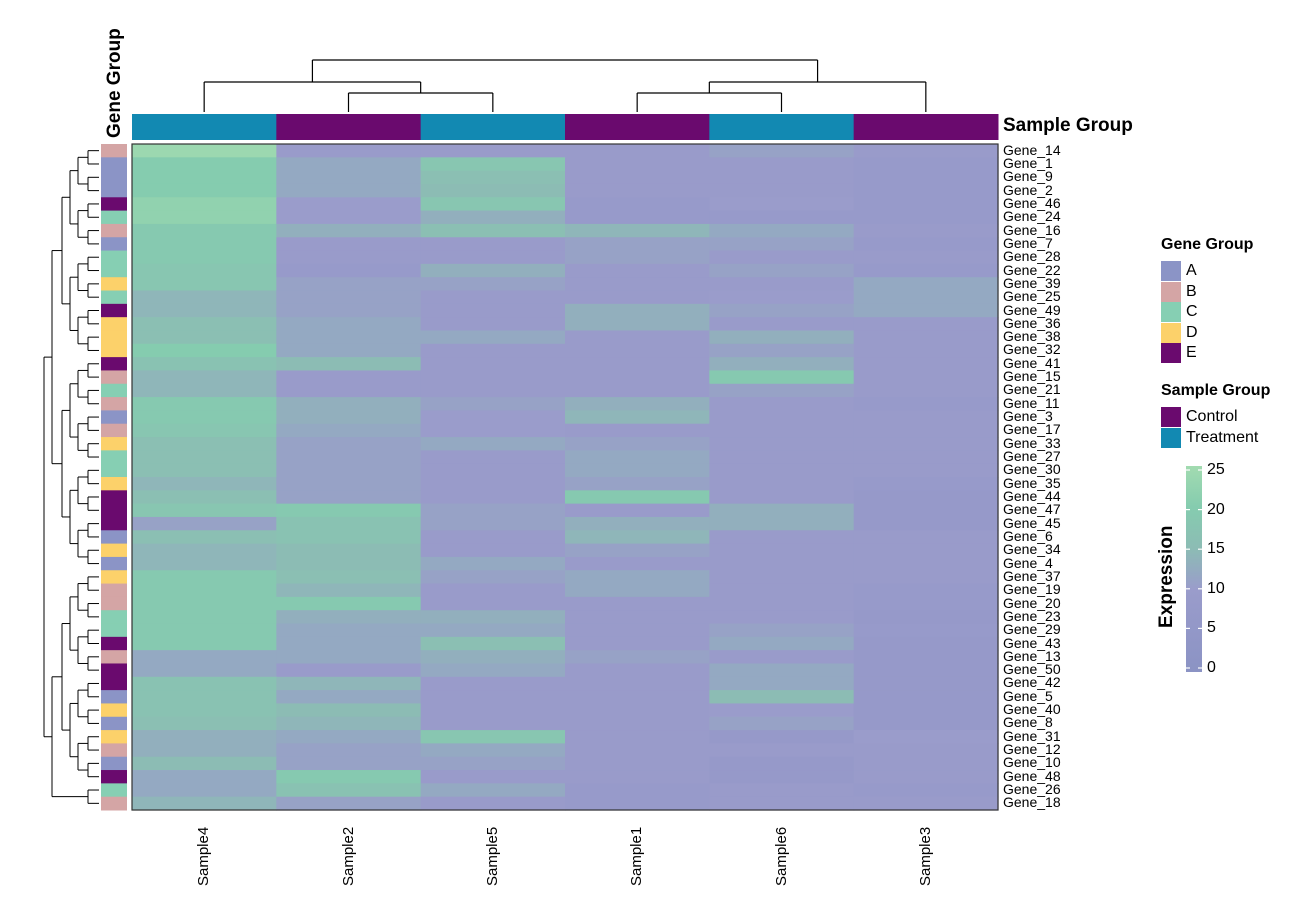 The height and width of the screenshot is (906, 1312). Describe the element at coordinates (1032, 749) in the screenshot. I see `row-label: Gene_12` at that location.